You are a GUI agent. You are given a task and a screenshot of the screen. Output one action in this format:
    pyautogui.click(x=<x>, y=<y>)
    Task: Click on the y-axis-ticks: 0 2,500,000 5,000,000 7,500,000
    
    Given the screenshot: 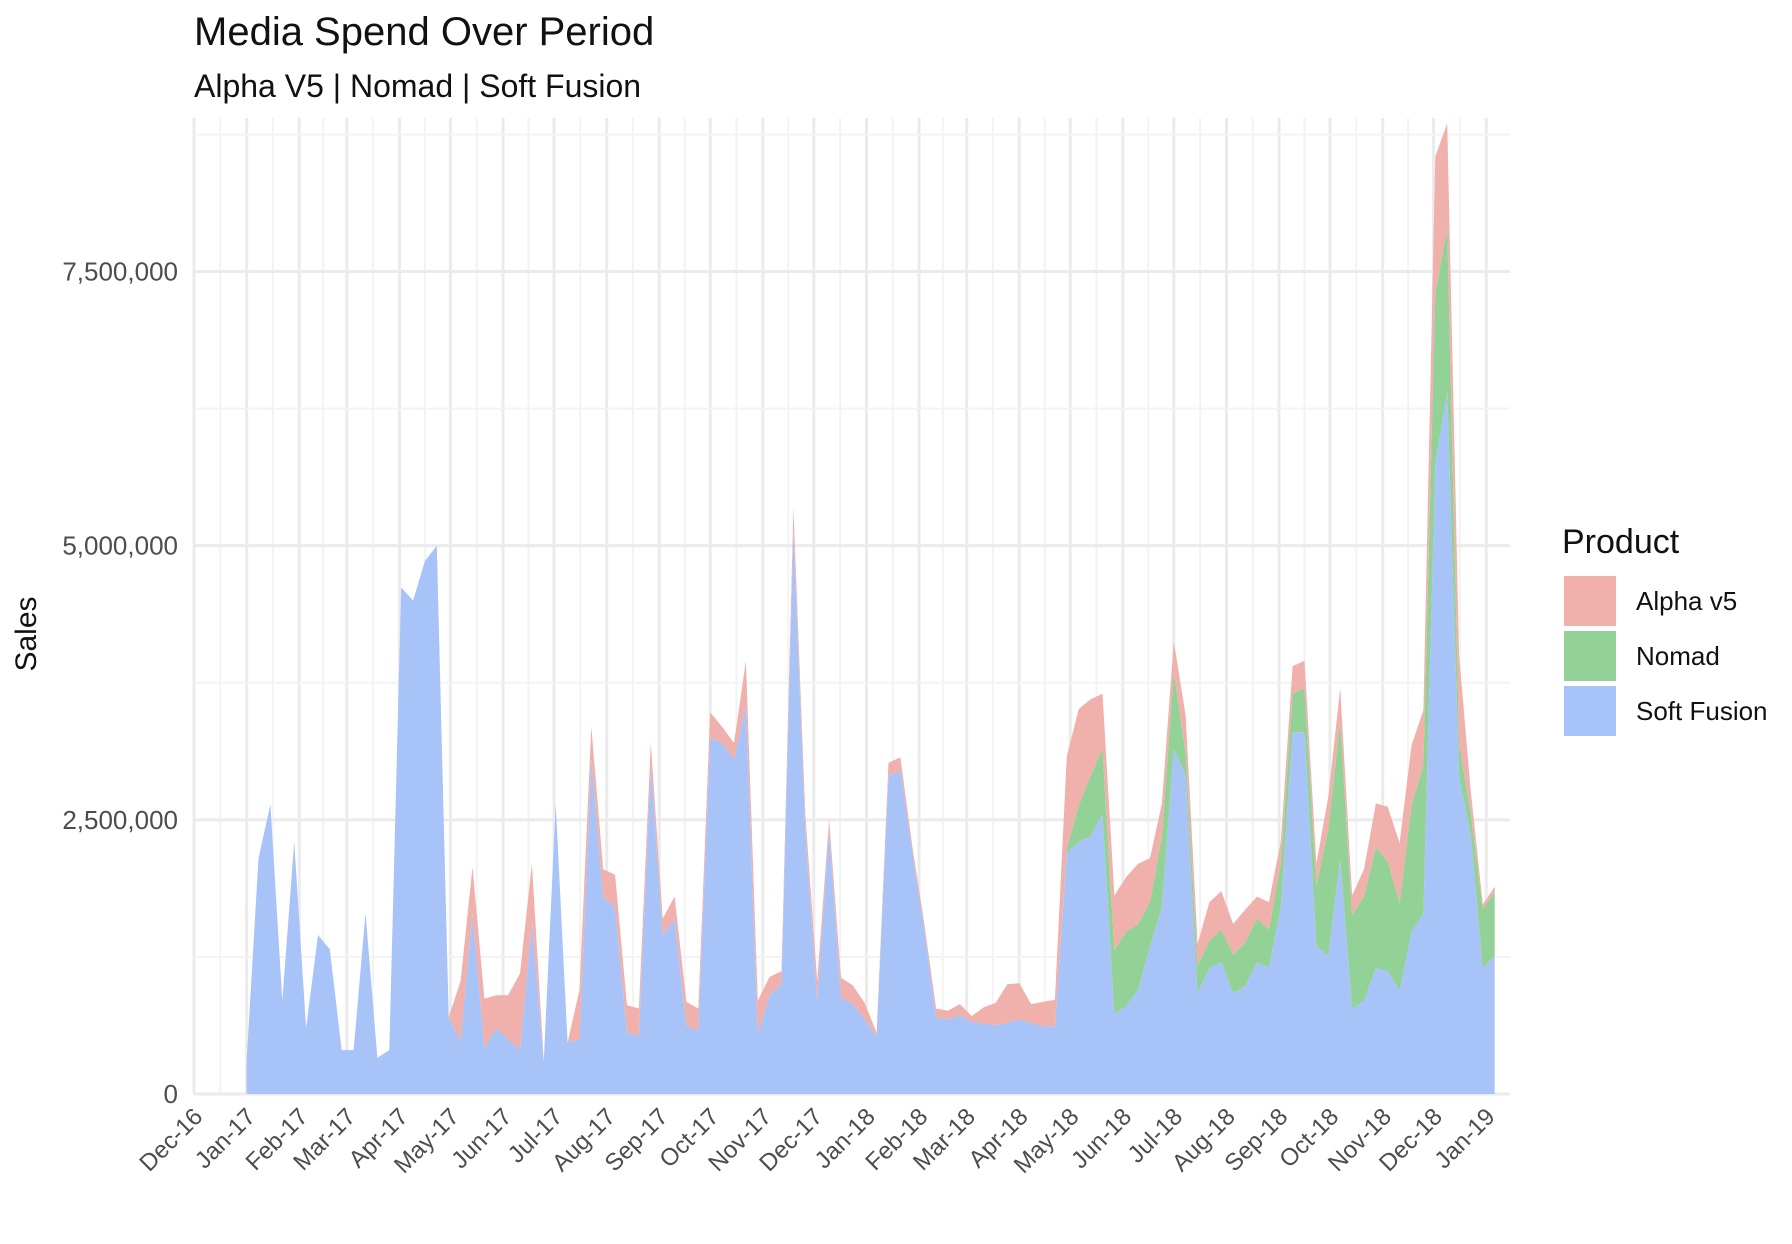 What is the action you would take?
    pyautogui.click(x=120, y=683)
    